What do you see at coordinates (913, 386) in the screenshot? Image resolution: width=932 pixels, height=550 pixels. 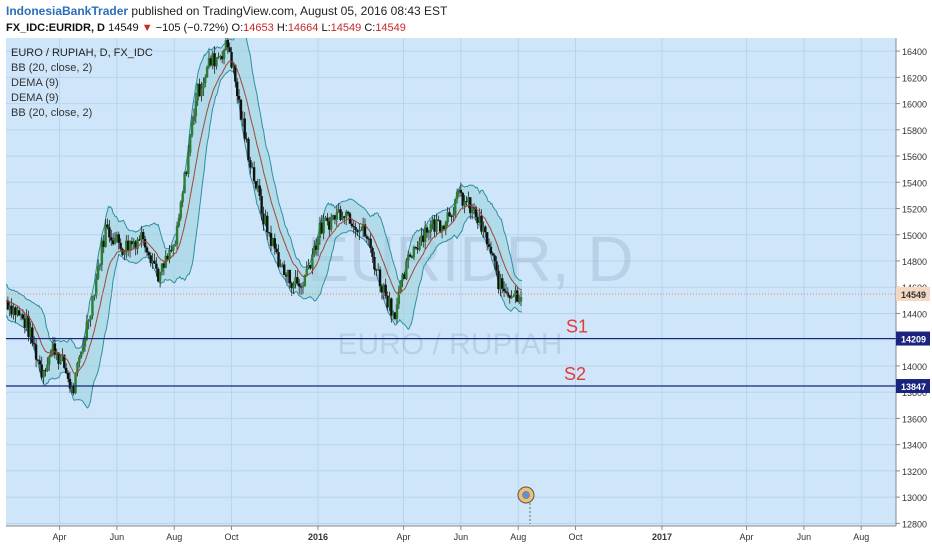 I see `price-tag: 13847` at bounding box center [913, 386].